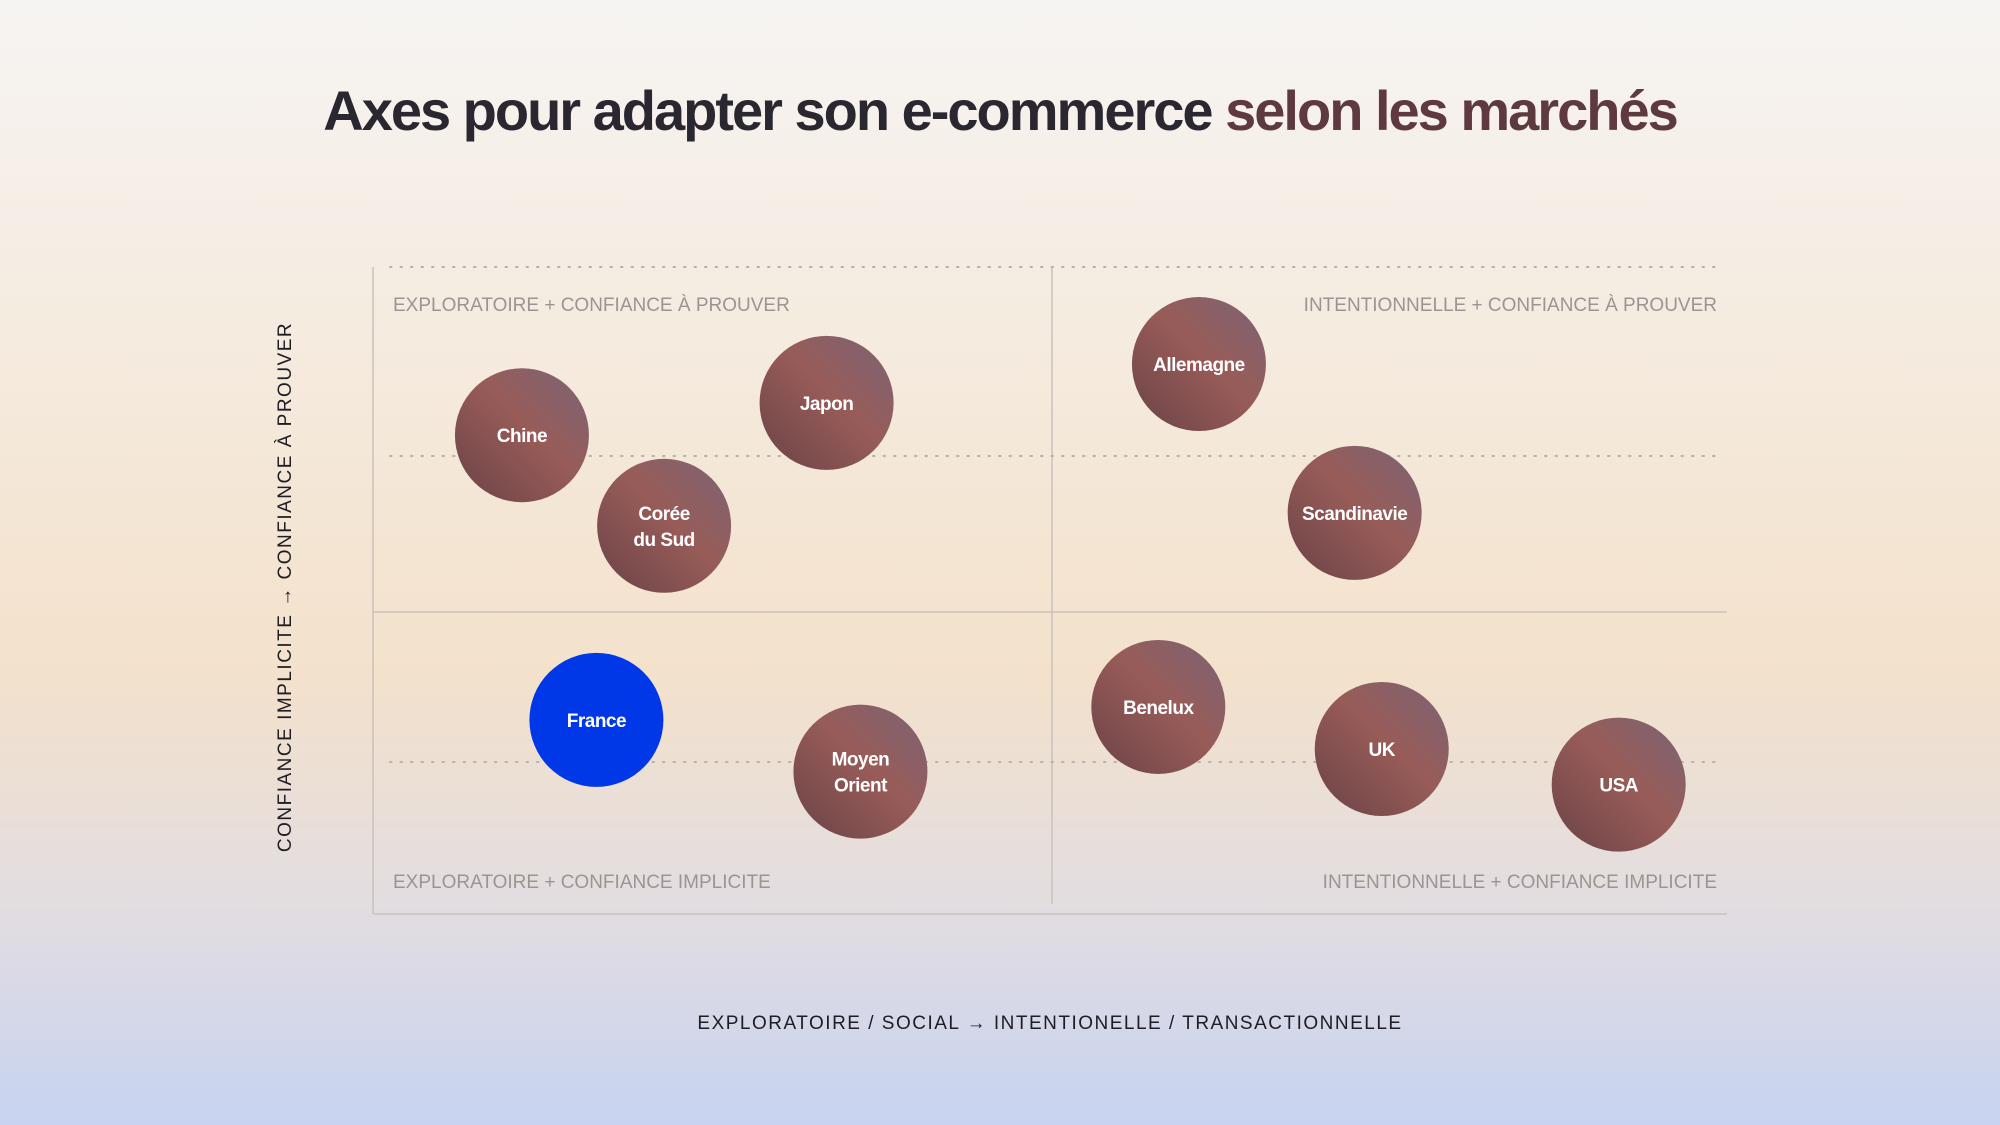 The width and height of the screenshot is (2000, 1125). I want to click on bubble-circle-uk, so click(1381, 749).